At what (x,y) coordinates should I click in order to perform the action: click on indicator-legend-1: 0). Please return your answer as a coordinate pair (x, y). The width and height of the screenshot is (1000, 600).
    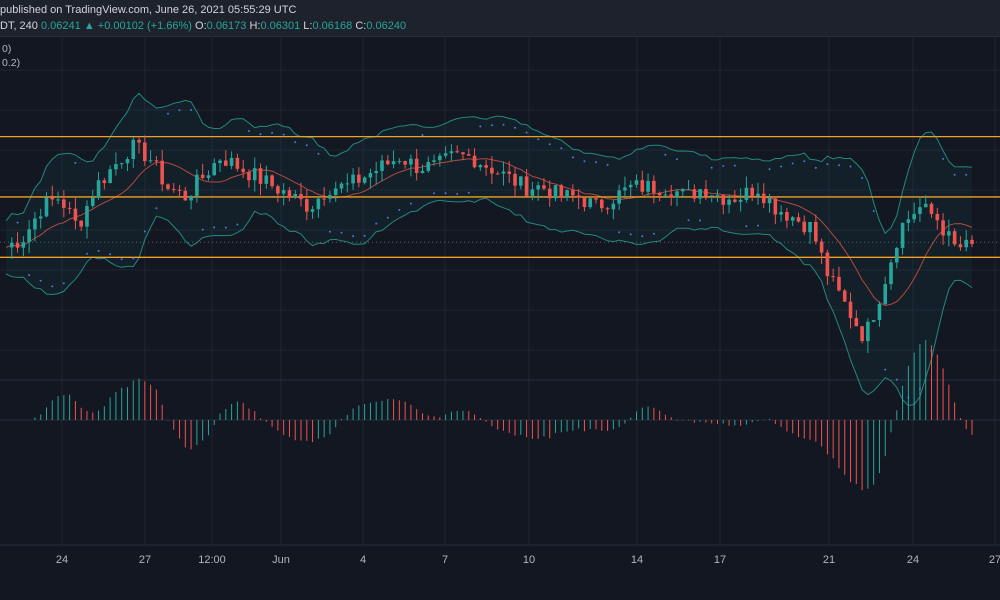
    Looking at the image, I should click on (7, 49).